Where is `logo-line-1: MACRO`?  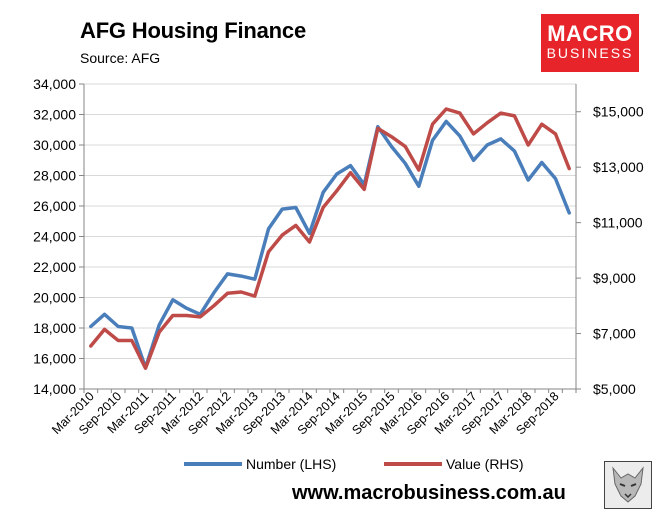 logo-line-1: MACRO is located at coordinates (590, 33).